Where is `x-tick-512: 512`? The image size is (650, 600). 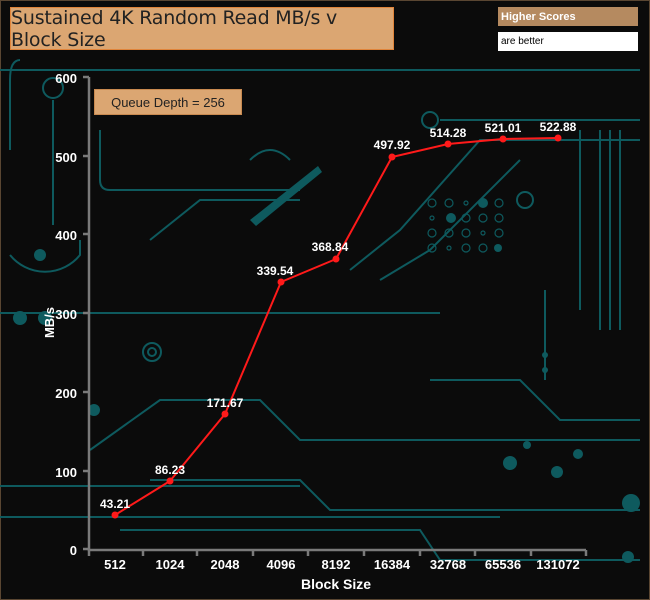
x-tick-512: 512 is located at coordinates (115, 564).